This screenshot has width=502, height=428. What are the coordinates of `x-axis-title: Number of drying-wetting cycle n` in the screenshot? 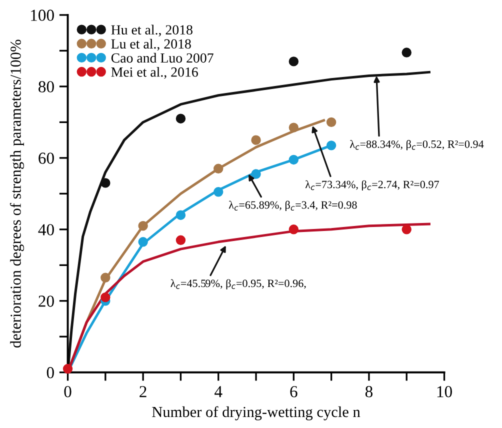 It's located at (256, 413).